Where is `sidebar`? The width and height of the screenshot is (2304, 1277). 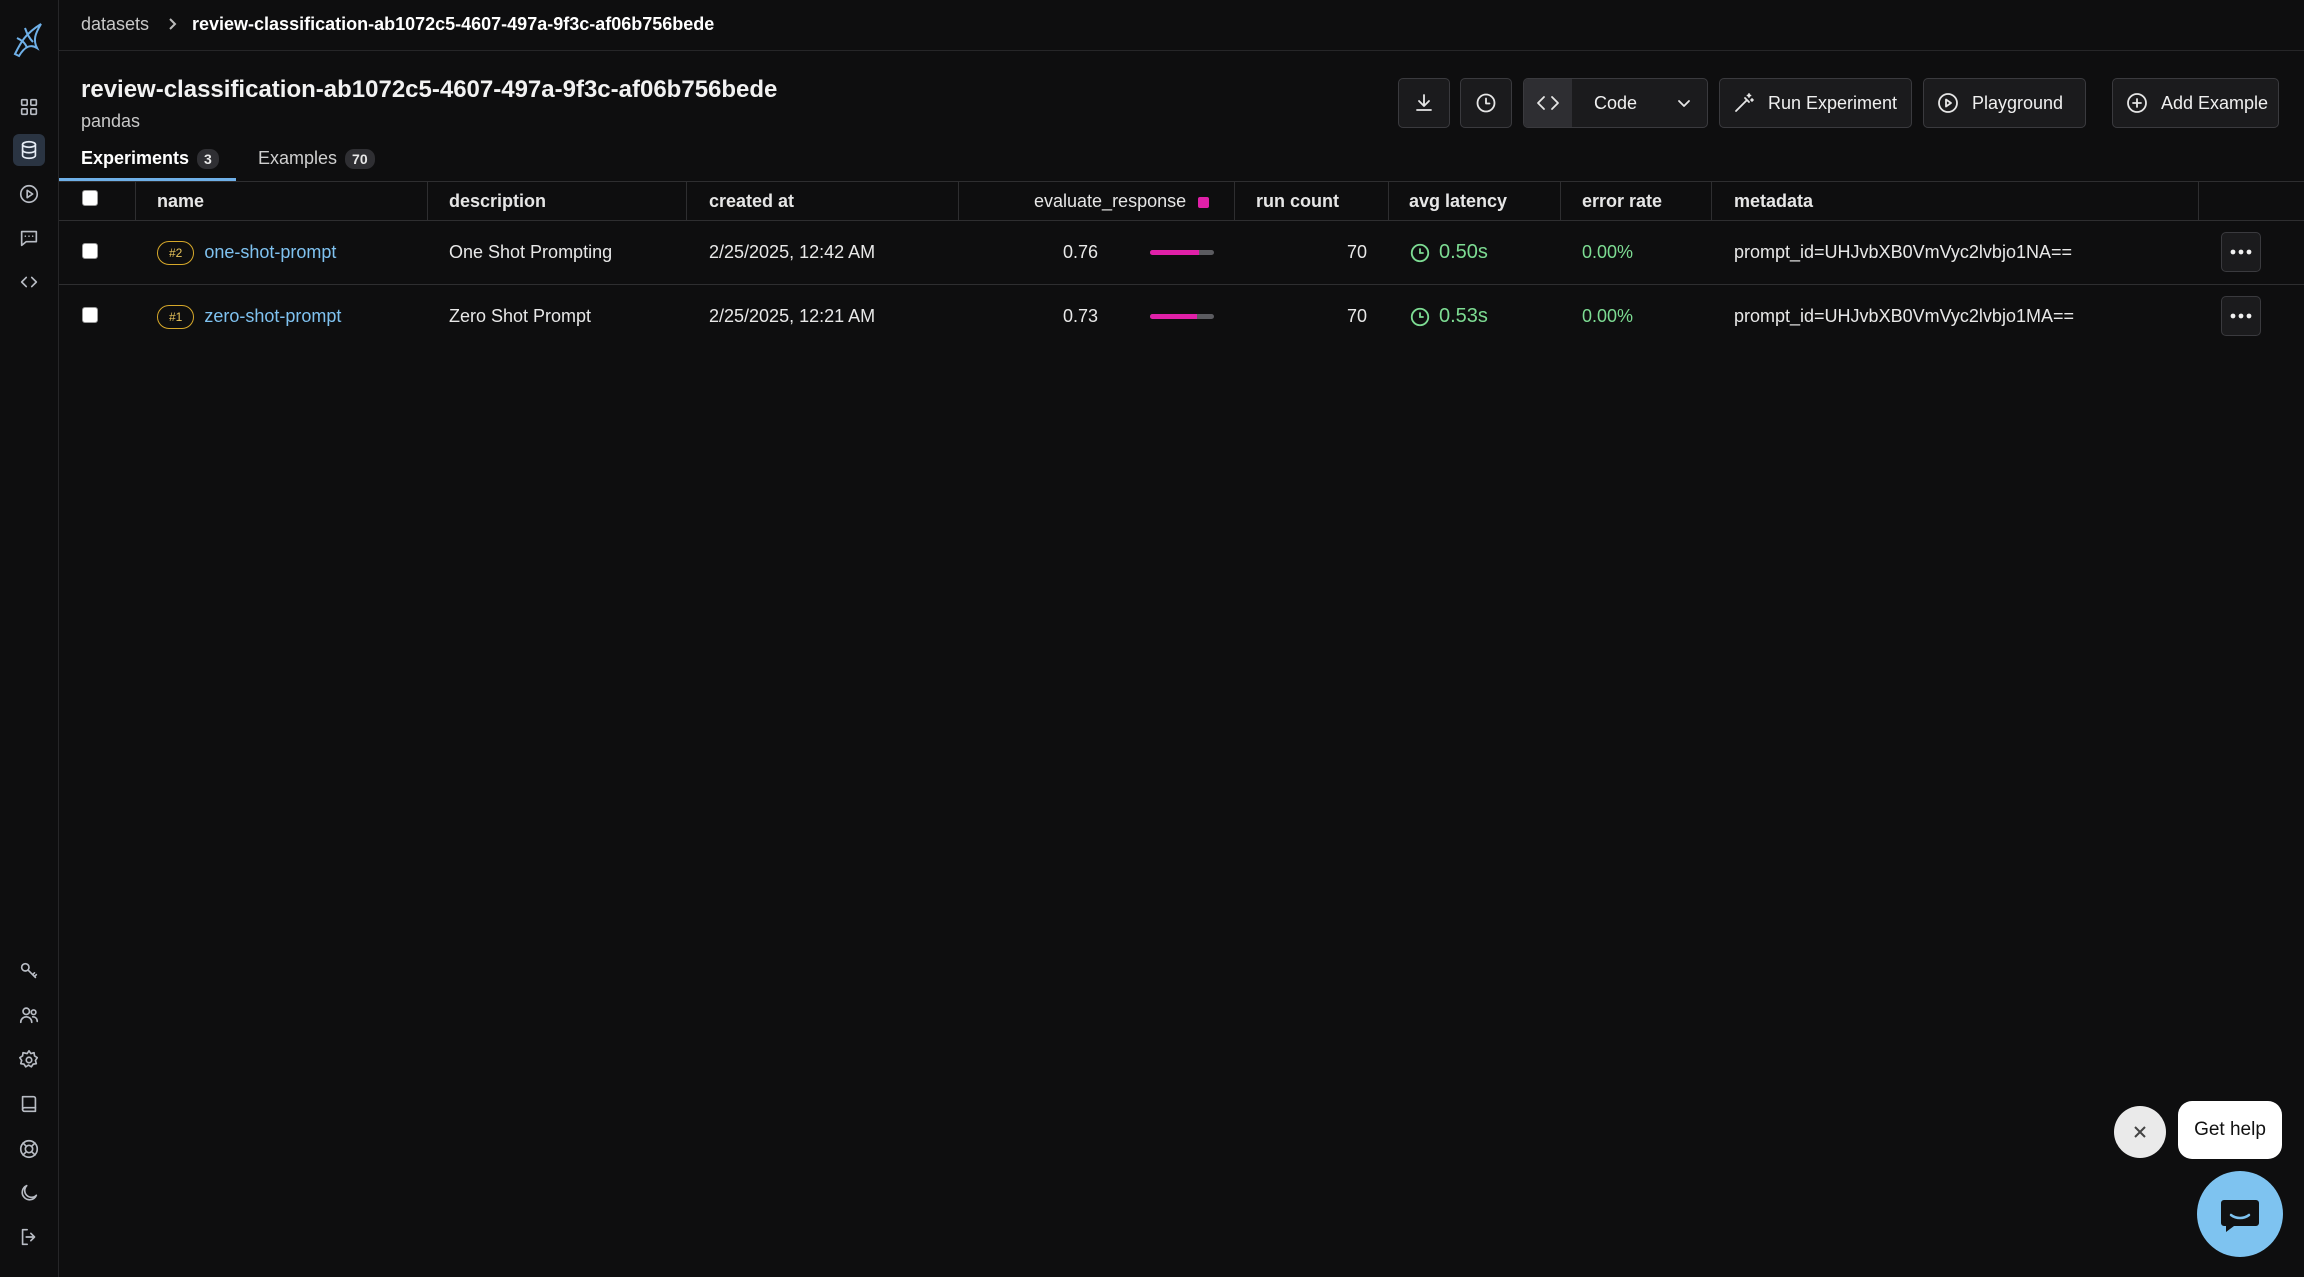 sidebar is located at coordinates (29, 638).